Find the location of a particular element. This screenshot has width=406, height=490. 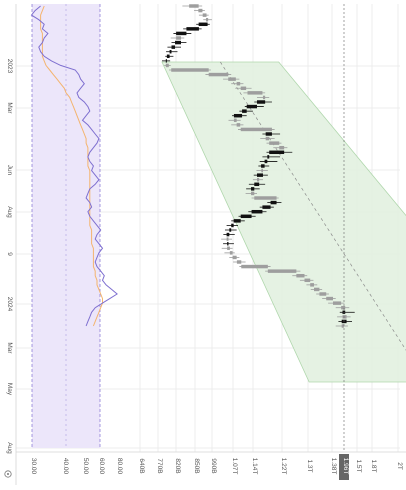

price-tick-label: 990B is located at coordinates (213, 465).